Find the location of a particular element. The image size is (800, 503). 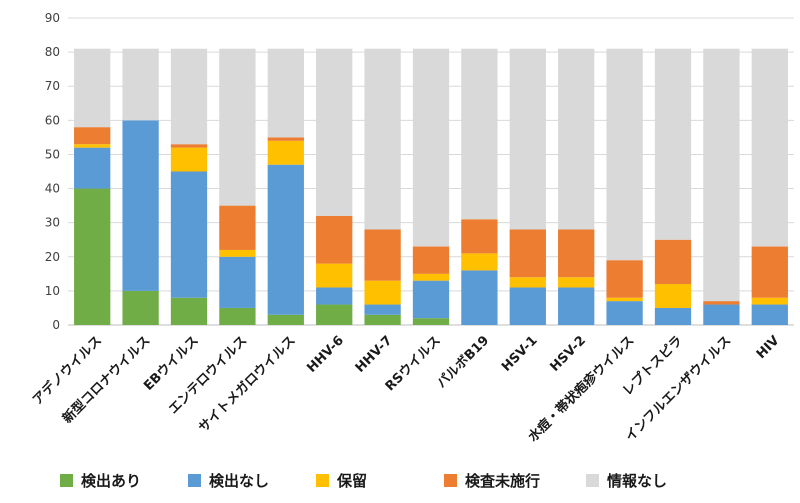

legend-label: 検出あり is located at coordinates (111, 481).